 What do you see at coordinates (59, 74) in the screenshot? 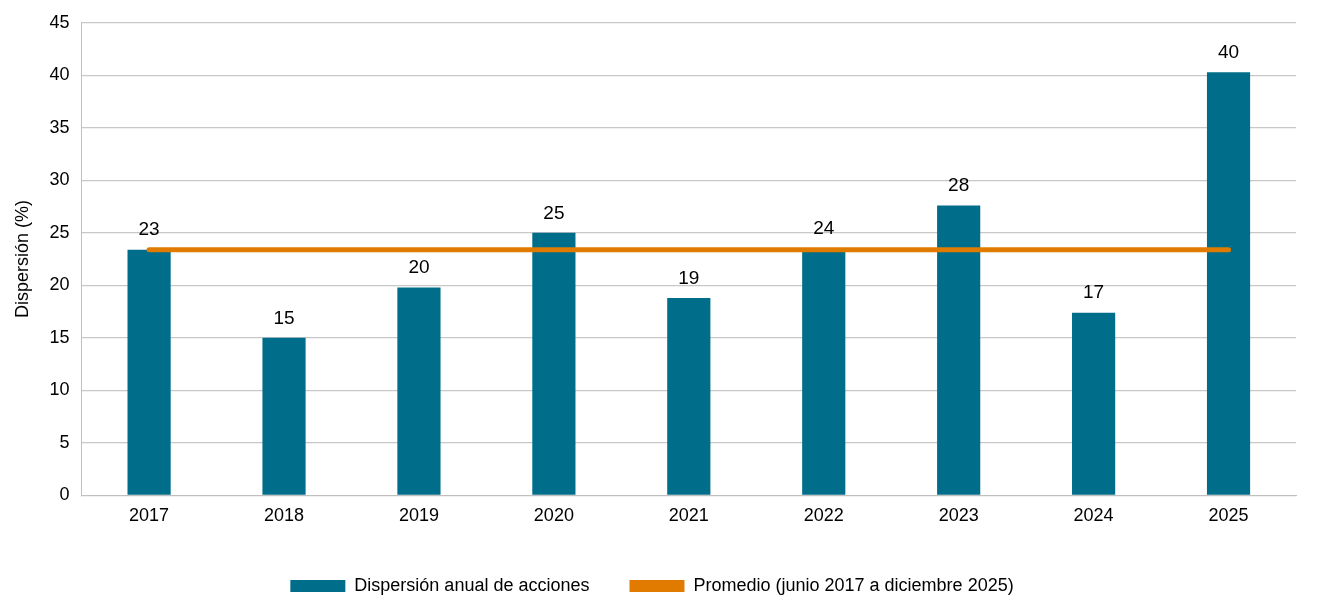
I see `y-tick-label: 40` at bounding box center [59, 74].